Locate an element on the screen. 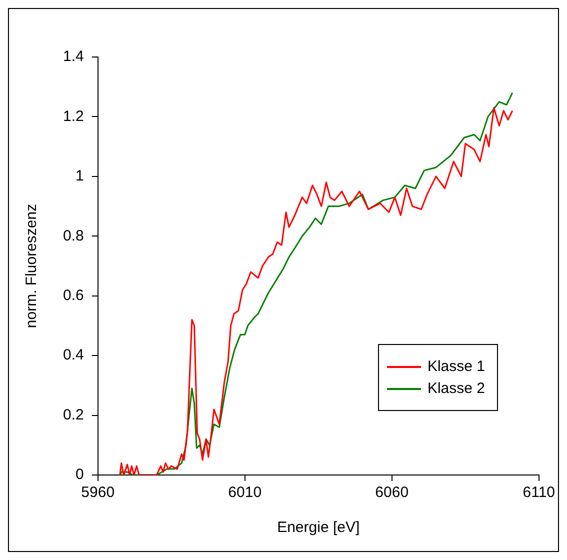 This screenshot has height=560, width=567. y-tick-label: 0.8 is located at coordinates (73, 235).